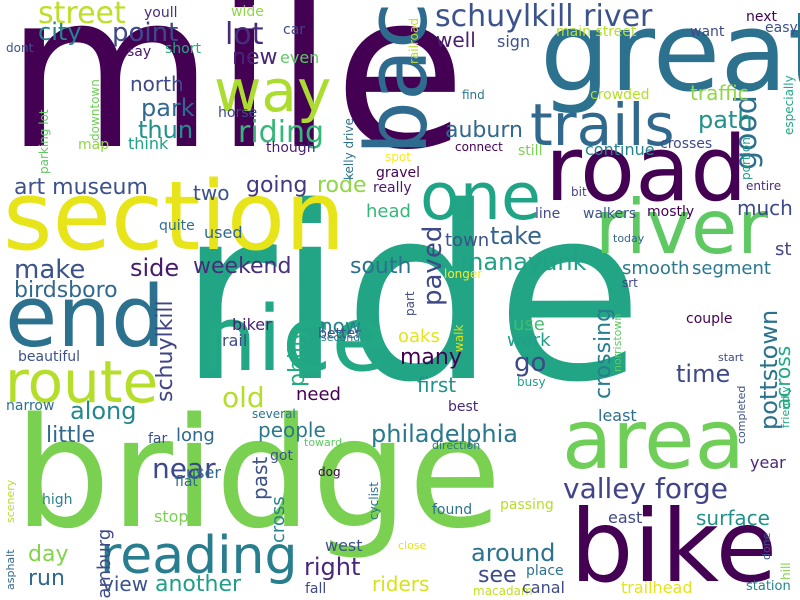  What do you see at coordinates (709, 319) in the screenshot?
I see `word: couple` at bounding box center [709, 319].